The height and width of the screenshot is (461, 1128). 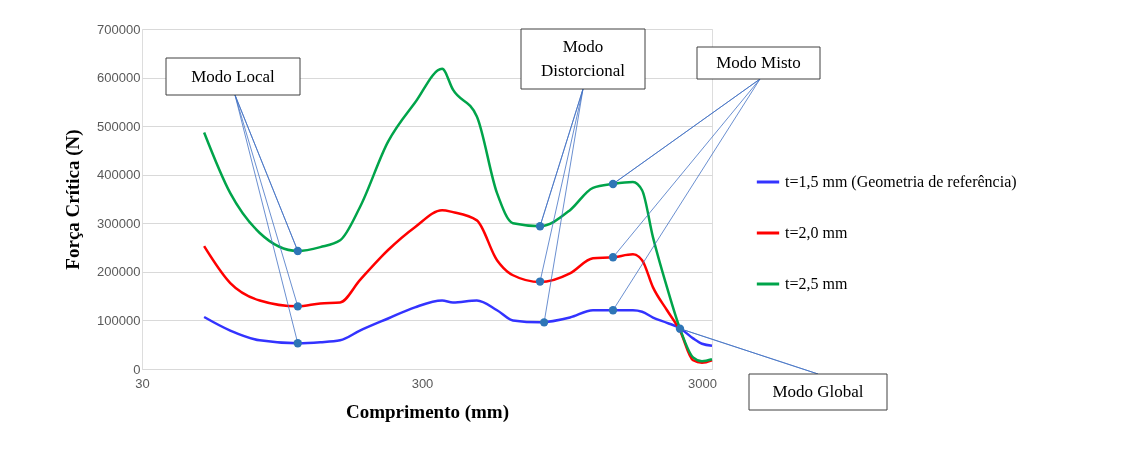 I want to click on x-tick-label: 3000, so click(x=702, y=383).